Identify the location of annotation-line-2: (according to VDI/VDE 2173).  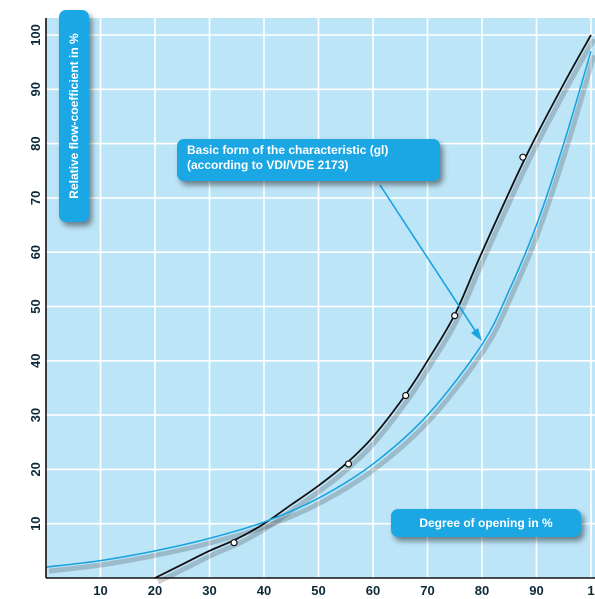
(268, 165).